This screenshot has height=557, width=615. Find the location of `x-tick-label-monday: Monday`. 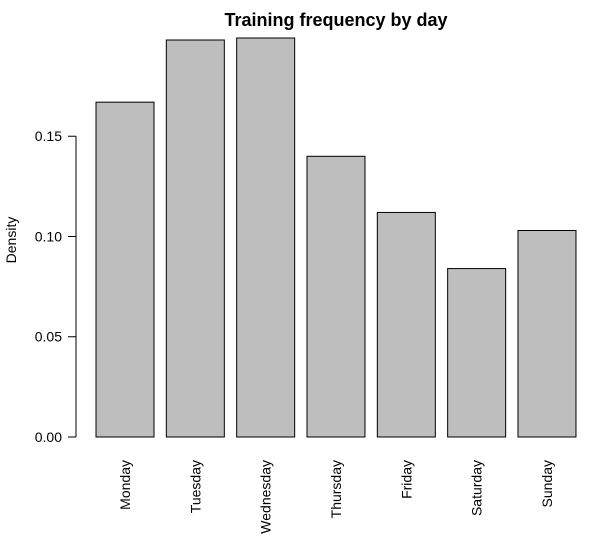

x-tick-label-monday: Monday is located at coordinates (125, 485).